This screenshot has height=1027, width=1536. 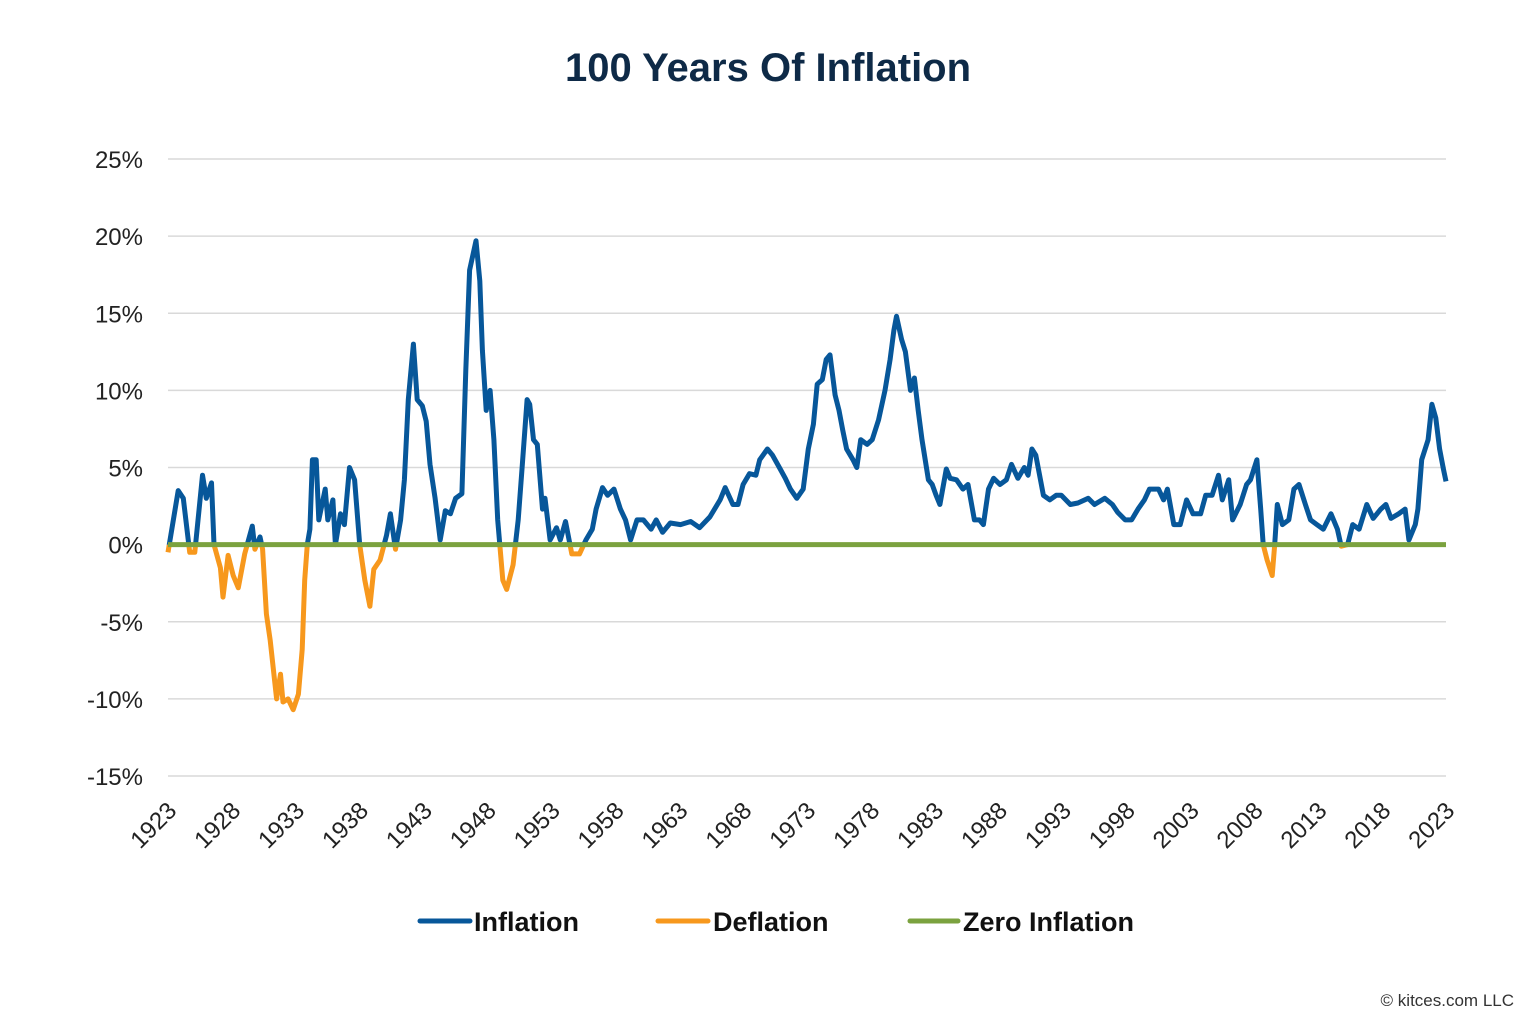 What do you see at coordinates (1112, 825) in the screenshot?
I see `x-tick-label: 1998` at bounding box center [1112, 825].